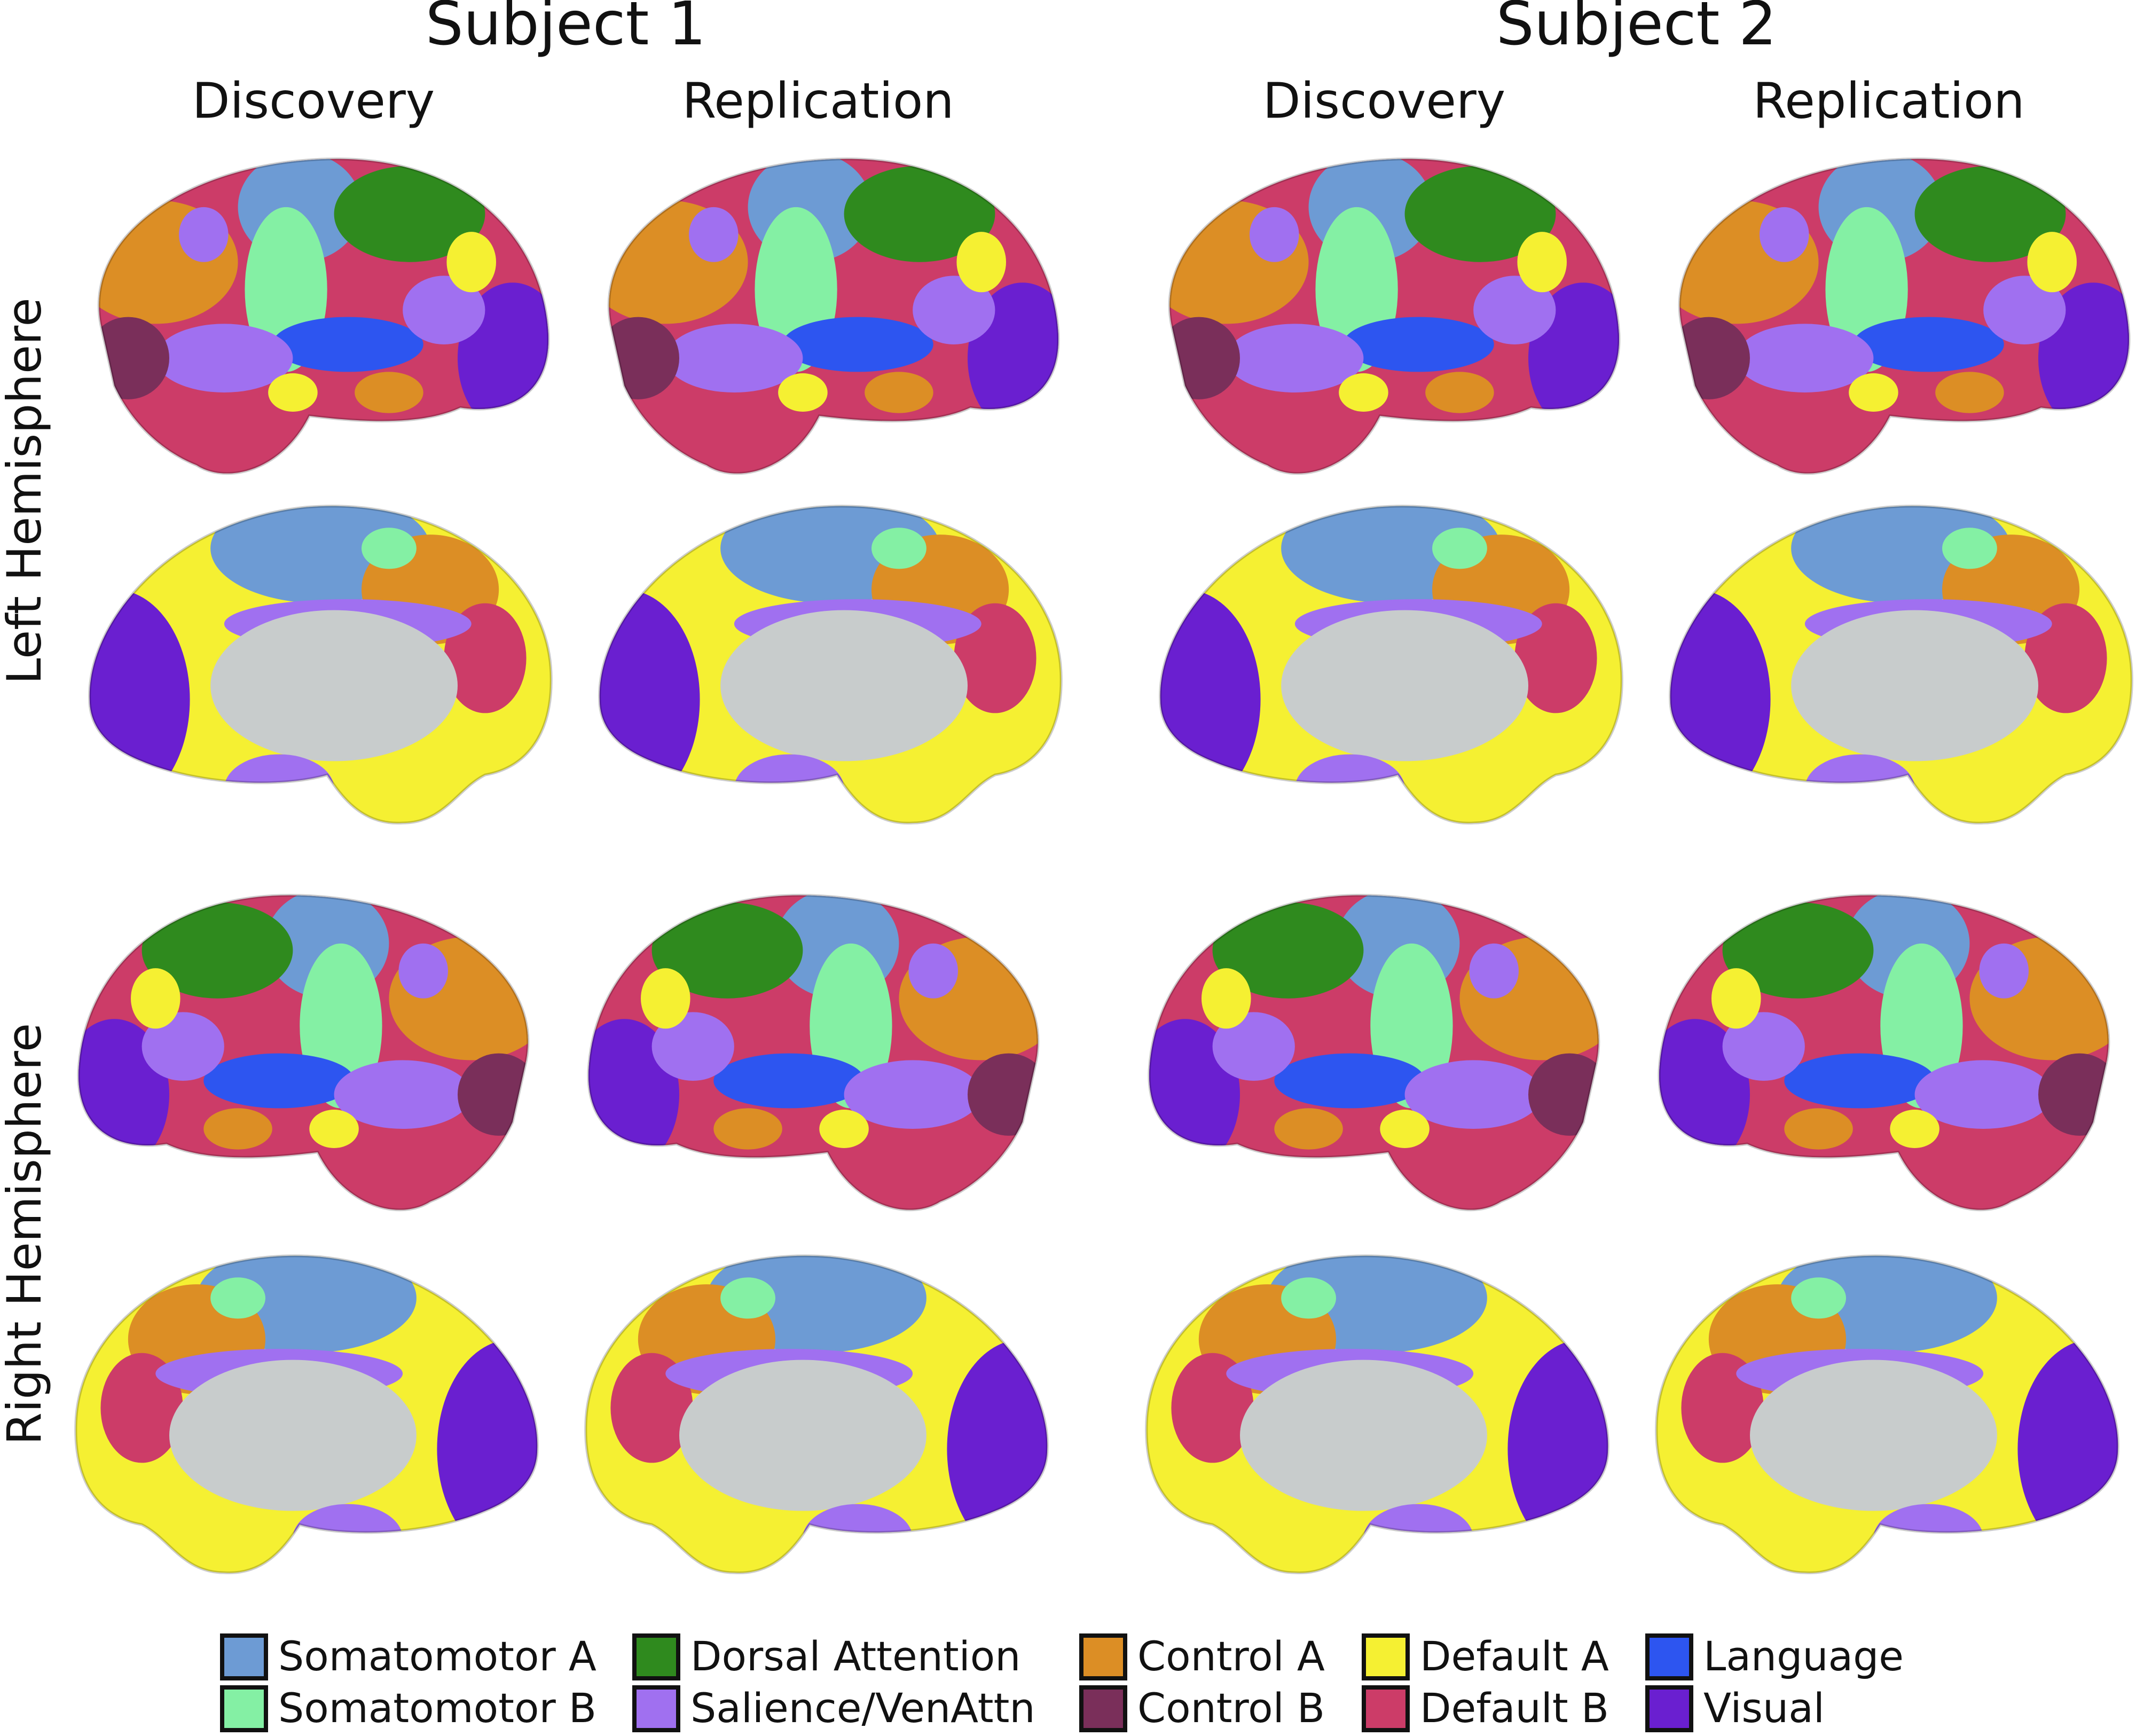 This screenshot has height=1736, width=2136. I want to click on legend-label: Visual, so click(1764, 1708).